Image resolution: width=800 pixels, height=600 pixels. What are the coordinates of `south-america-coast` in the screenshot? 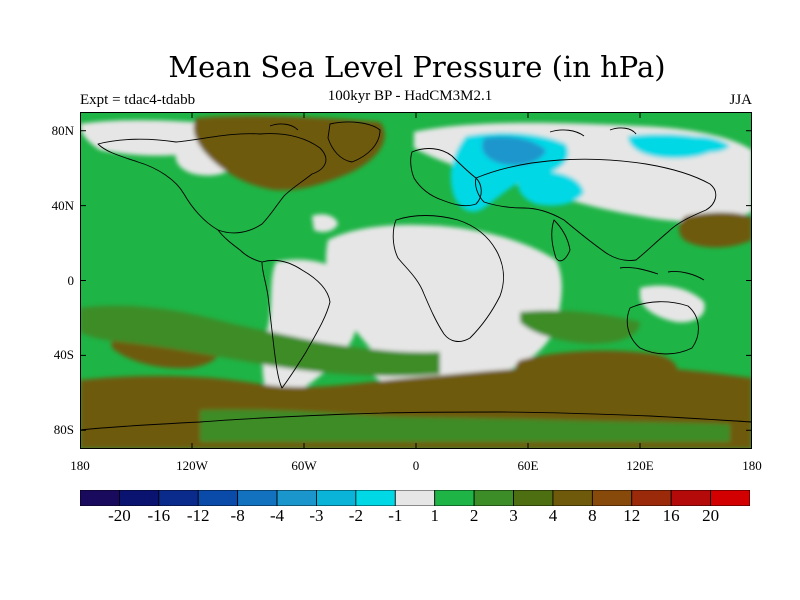 It's located at (296, 324).